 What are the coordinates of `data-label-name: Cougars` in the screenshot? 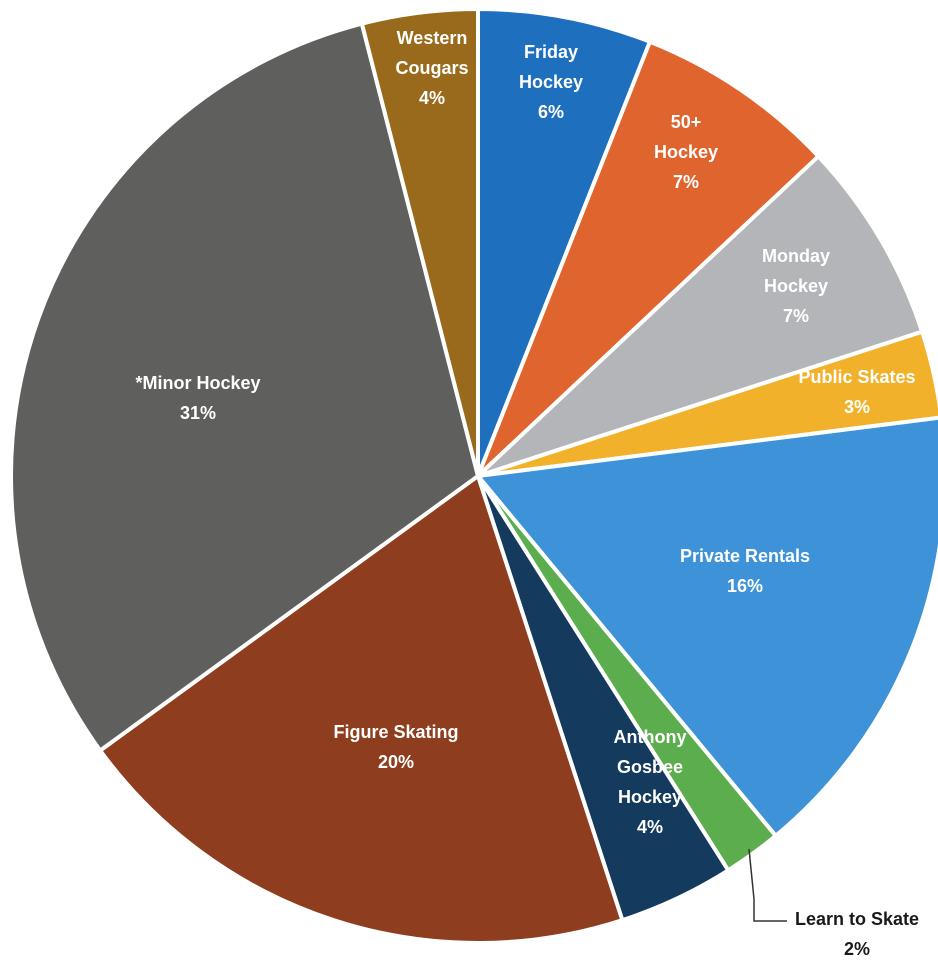 It's located at (431, 68).